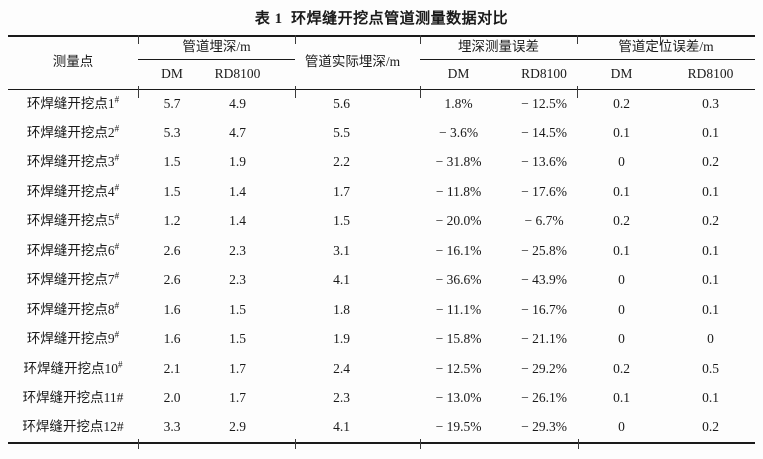 The width and height of the screenshot is (763, 459). I want to click on cell-rd8100-depth-error: − 25.8%, so click(544, 250).